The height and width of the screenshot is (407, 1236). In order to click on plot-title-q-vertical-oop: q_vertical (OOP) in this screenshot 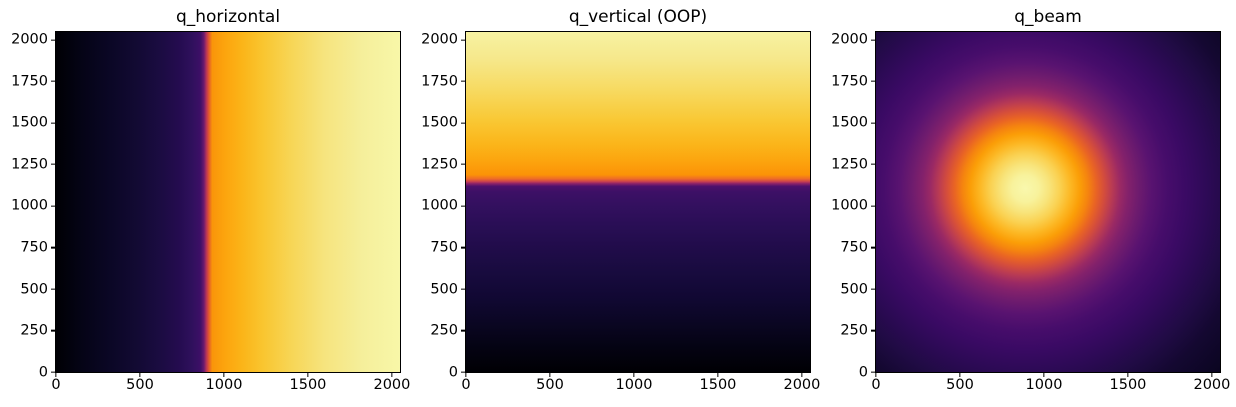, I will do `click(638, 17)`.